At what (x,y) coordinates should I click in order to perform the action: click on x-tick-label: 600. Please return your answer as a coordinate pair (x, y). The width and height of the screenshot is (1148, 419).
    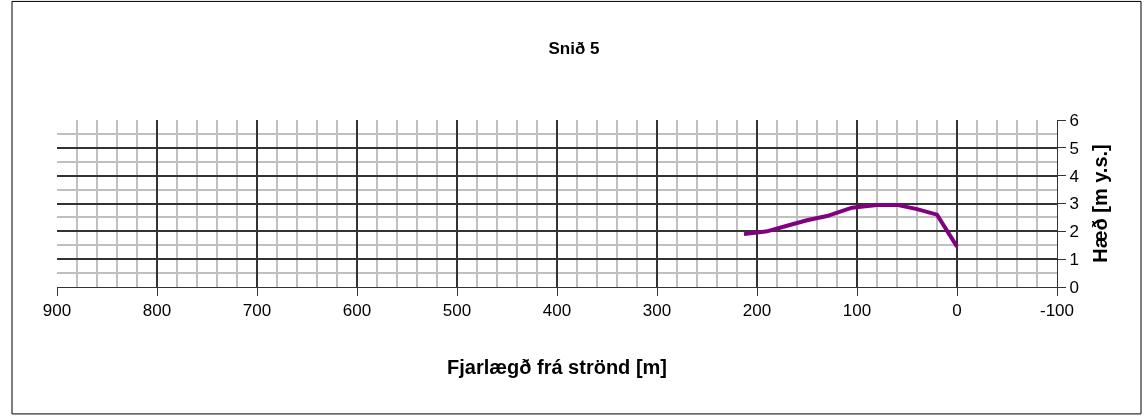
    Looking at the image, I should click on (357, 311).